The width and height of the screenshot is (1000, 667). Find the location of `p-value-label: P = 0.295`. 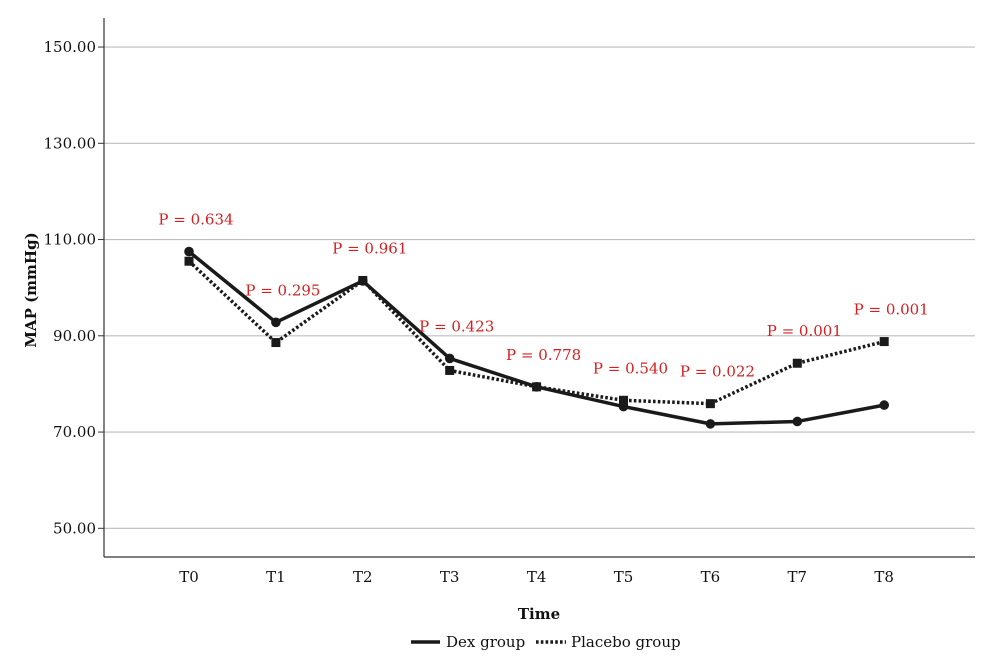

p-value-label: P = 0.295 is located at coordinates (282, 290).